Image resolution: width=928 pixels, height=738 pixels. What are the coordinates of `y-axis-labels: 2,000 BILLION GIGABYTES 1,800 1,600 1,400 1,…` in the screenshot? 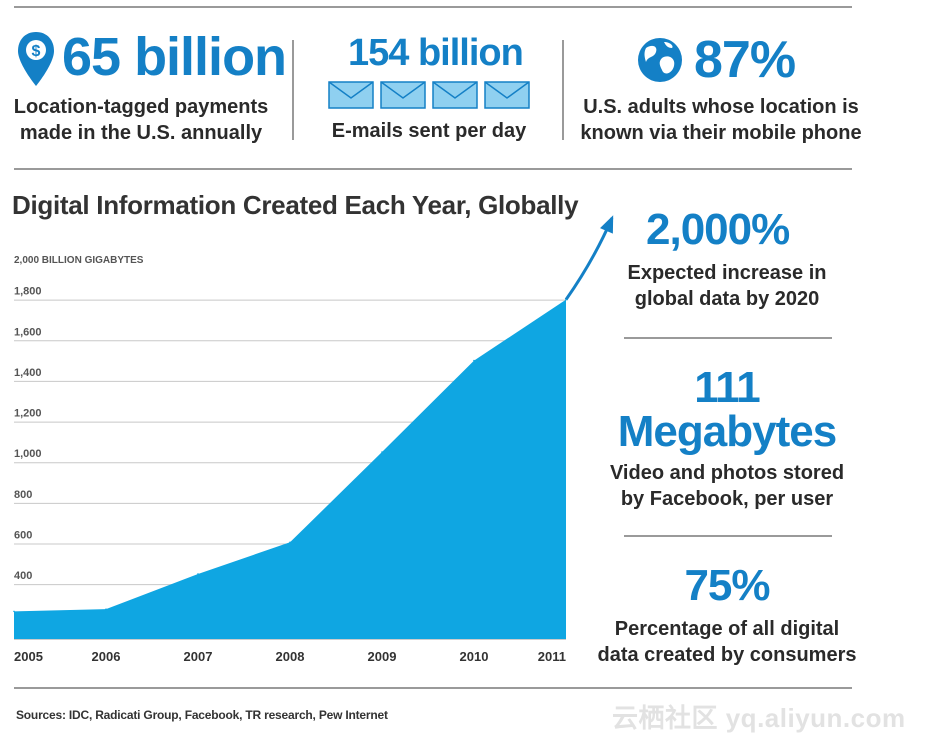 It's located at (79, 418).